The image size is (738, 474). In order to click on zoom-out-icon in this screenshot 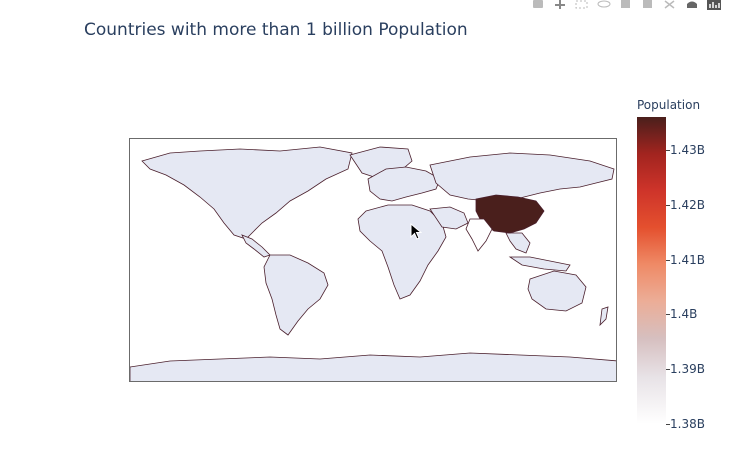, I will do `click(648, 5)`.